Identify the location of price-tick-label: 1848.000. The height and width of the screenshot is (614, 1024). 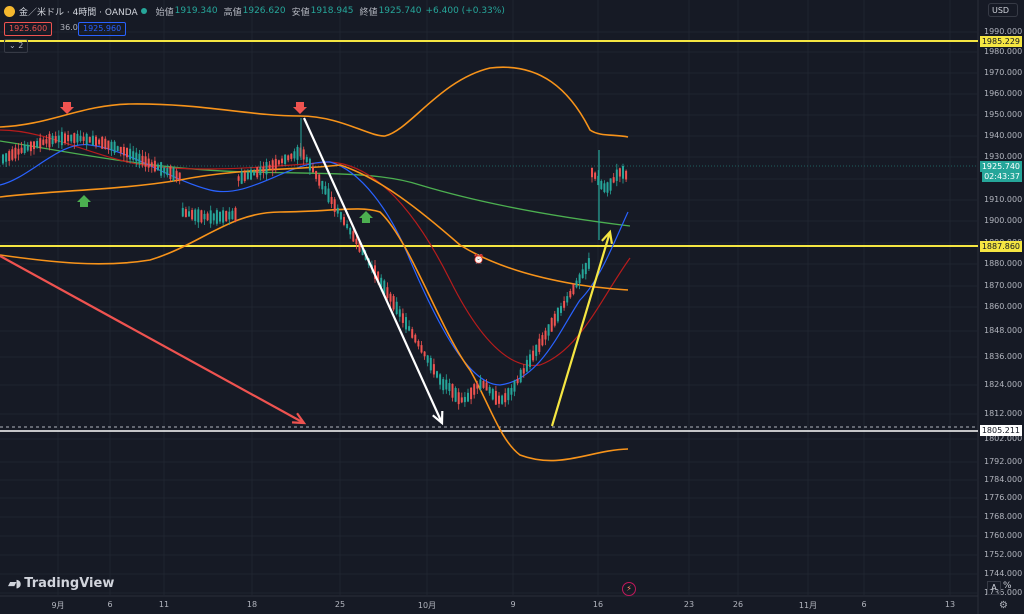
(1003, 330).